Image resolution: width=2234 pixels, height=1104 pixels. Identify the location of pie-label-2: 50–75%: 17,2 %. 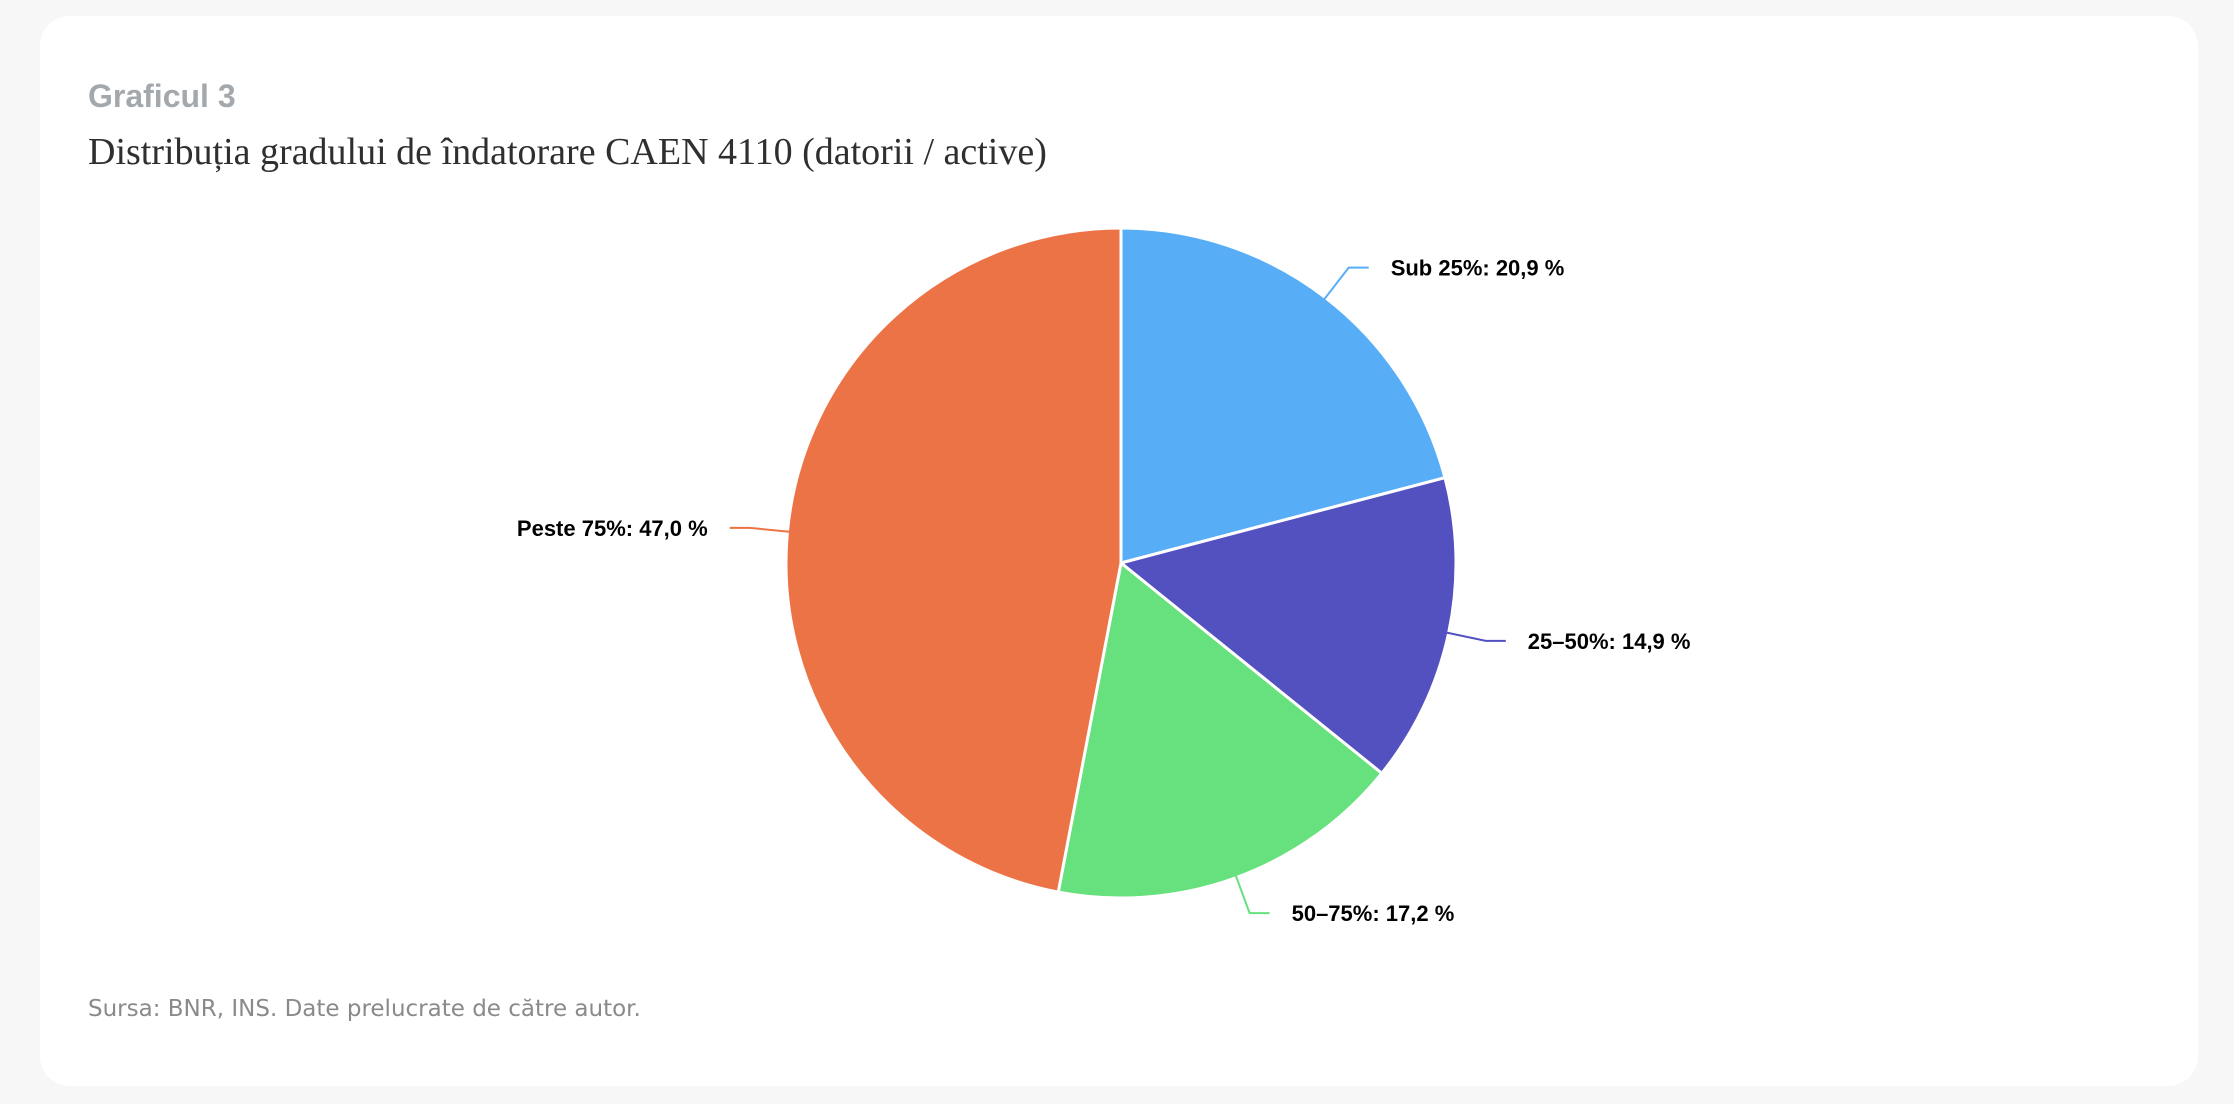
(1373, 913).